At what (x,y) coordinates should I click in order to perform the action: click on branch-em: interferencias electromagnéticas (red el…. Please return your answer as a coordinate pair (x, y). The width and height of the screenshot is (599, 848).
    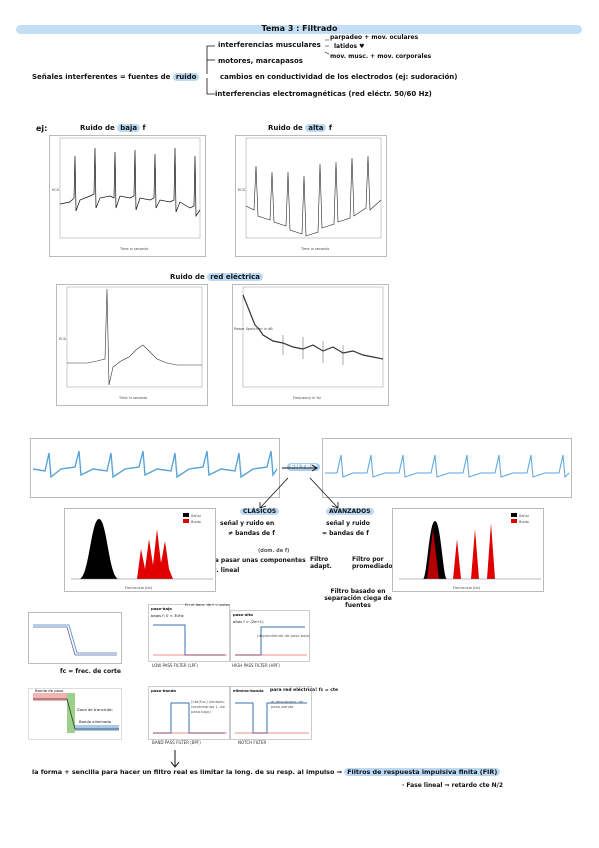
    Looking at the image, I should click on (323, 94).